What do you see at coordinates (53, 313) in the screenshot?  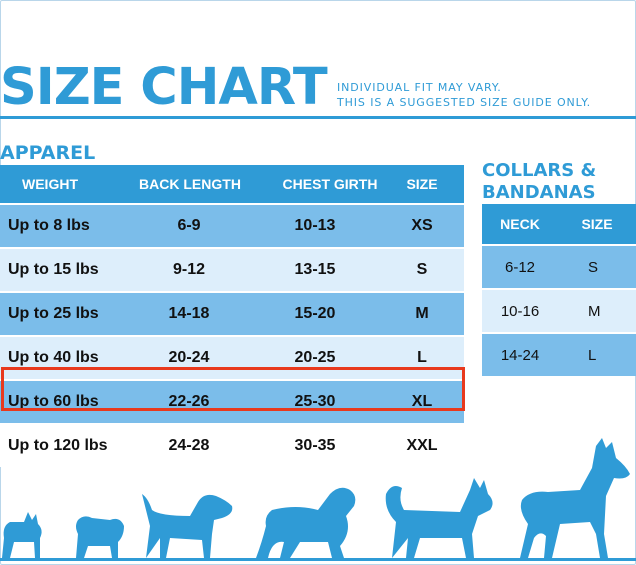 I see `weight-cell: Up to 25 lbs` at bounding box center [53, 313].